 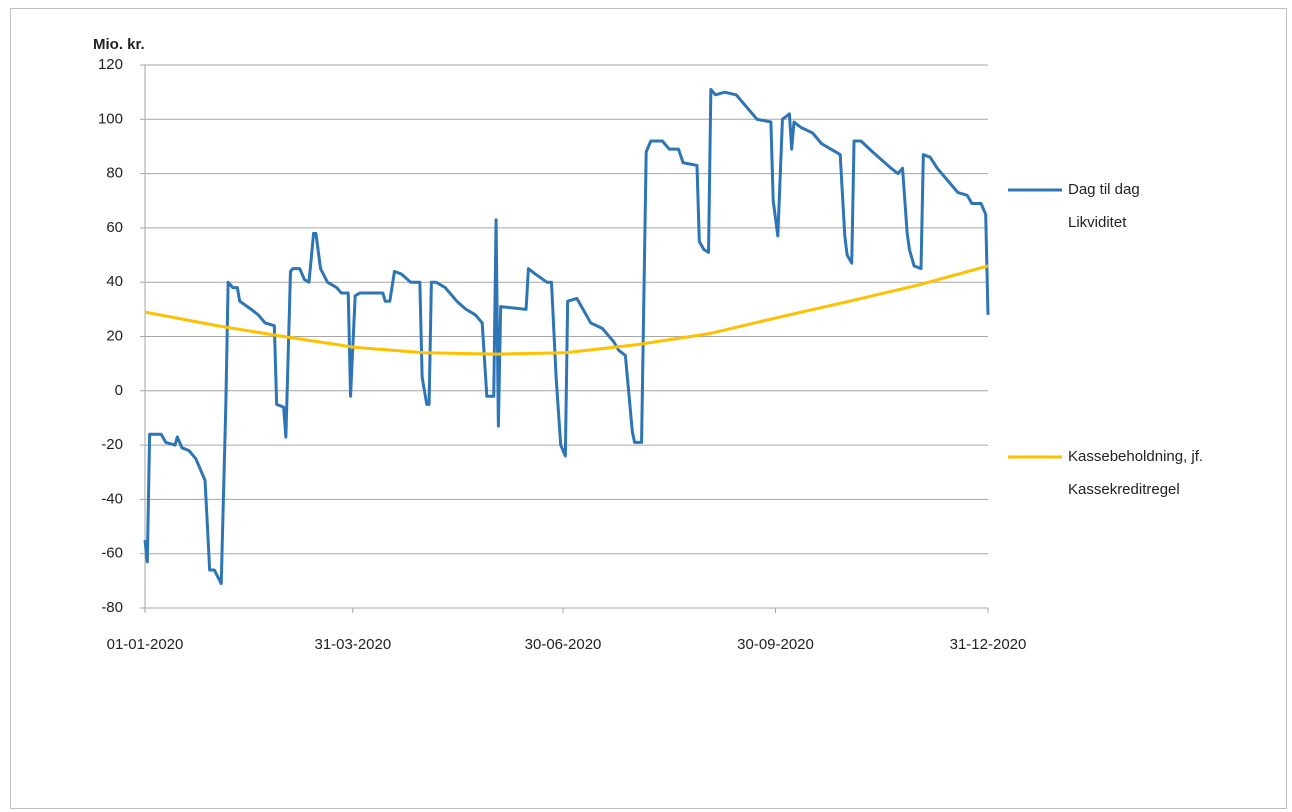 What do you see at coordinates (110, 118) in the screenshot?
I see `y-tick-label: 100` at bounding box center [110, 118].